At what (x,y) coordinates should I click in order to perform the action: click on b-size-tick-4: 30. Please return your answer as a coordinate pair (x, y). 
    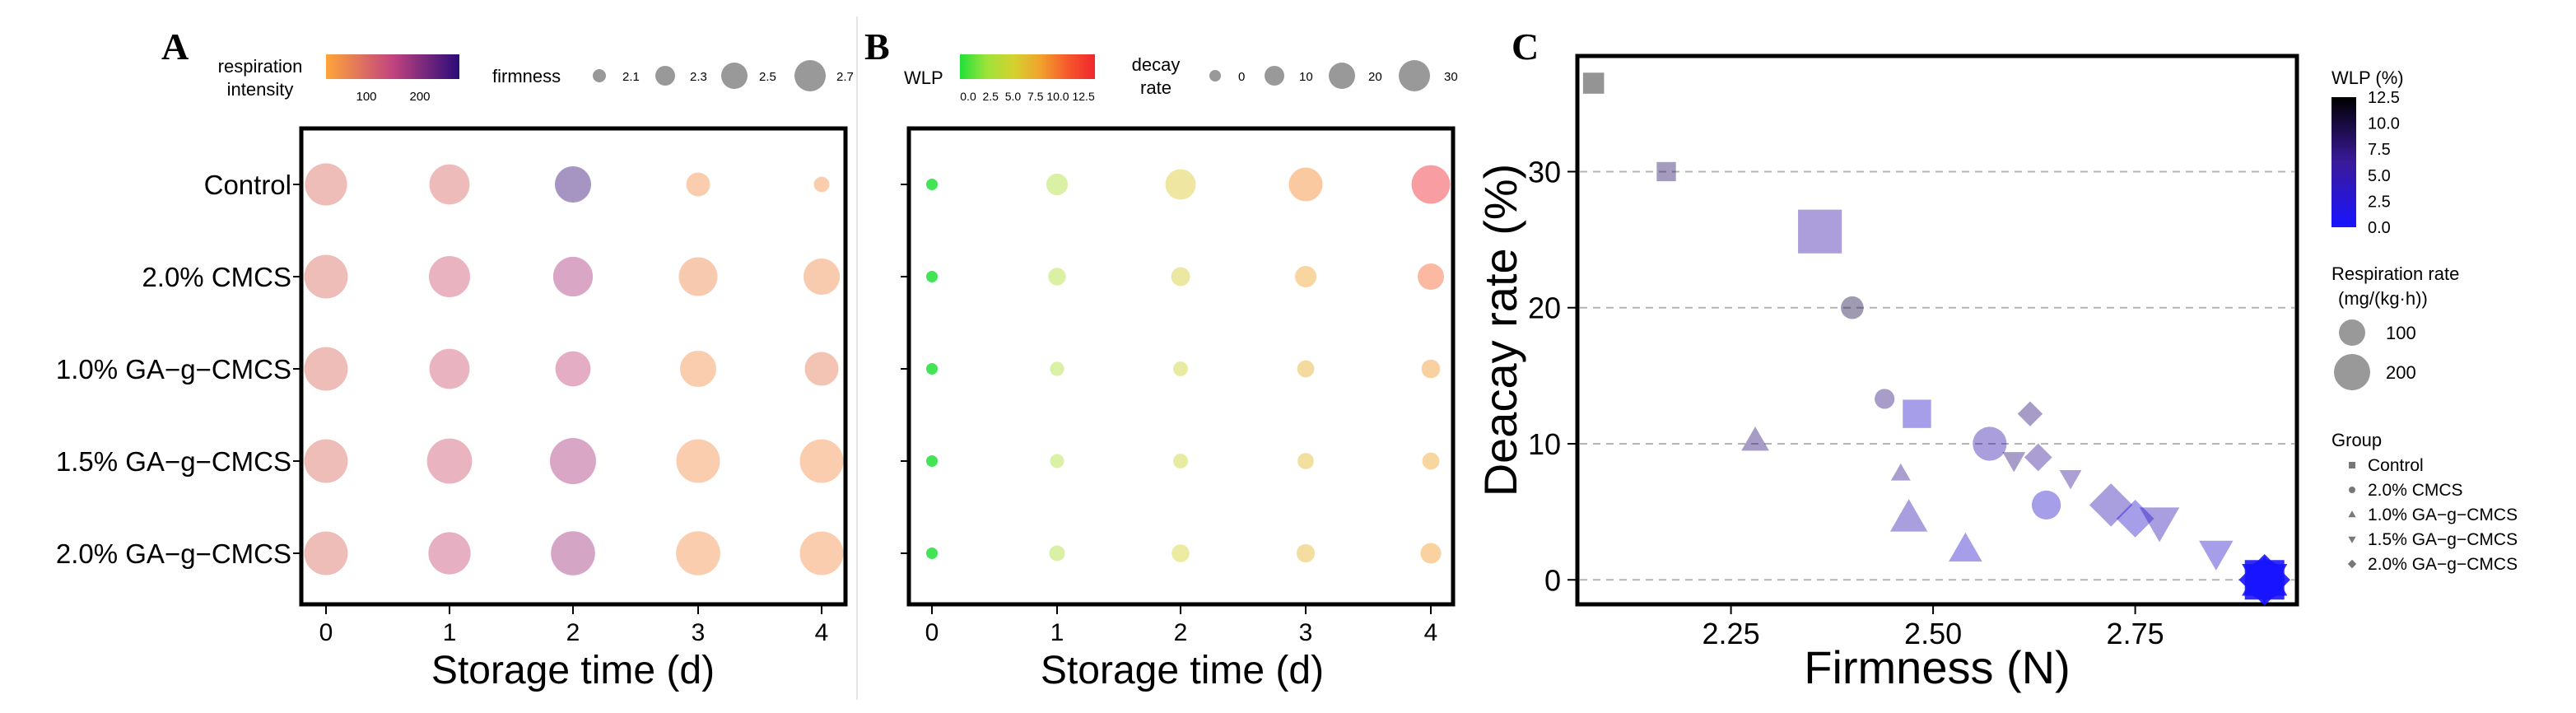
    Looking at the image, I should click on (1451, 77).